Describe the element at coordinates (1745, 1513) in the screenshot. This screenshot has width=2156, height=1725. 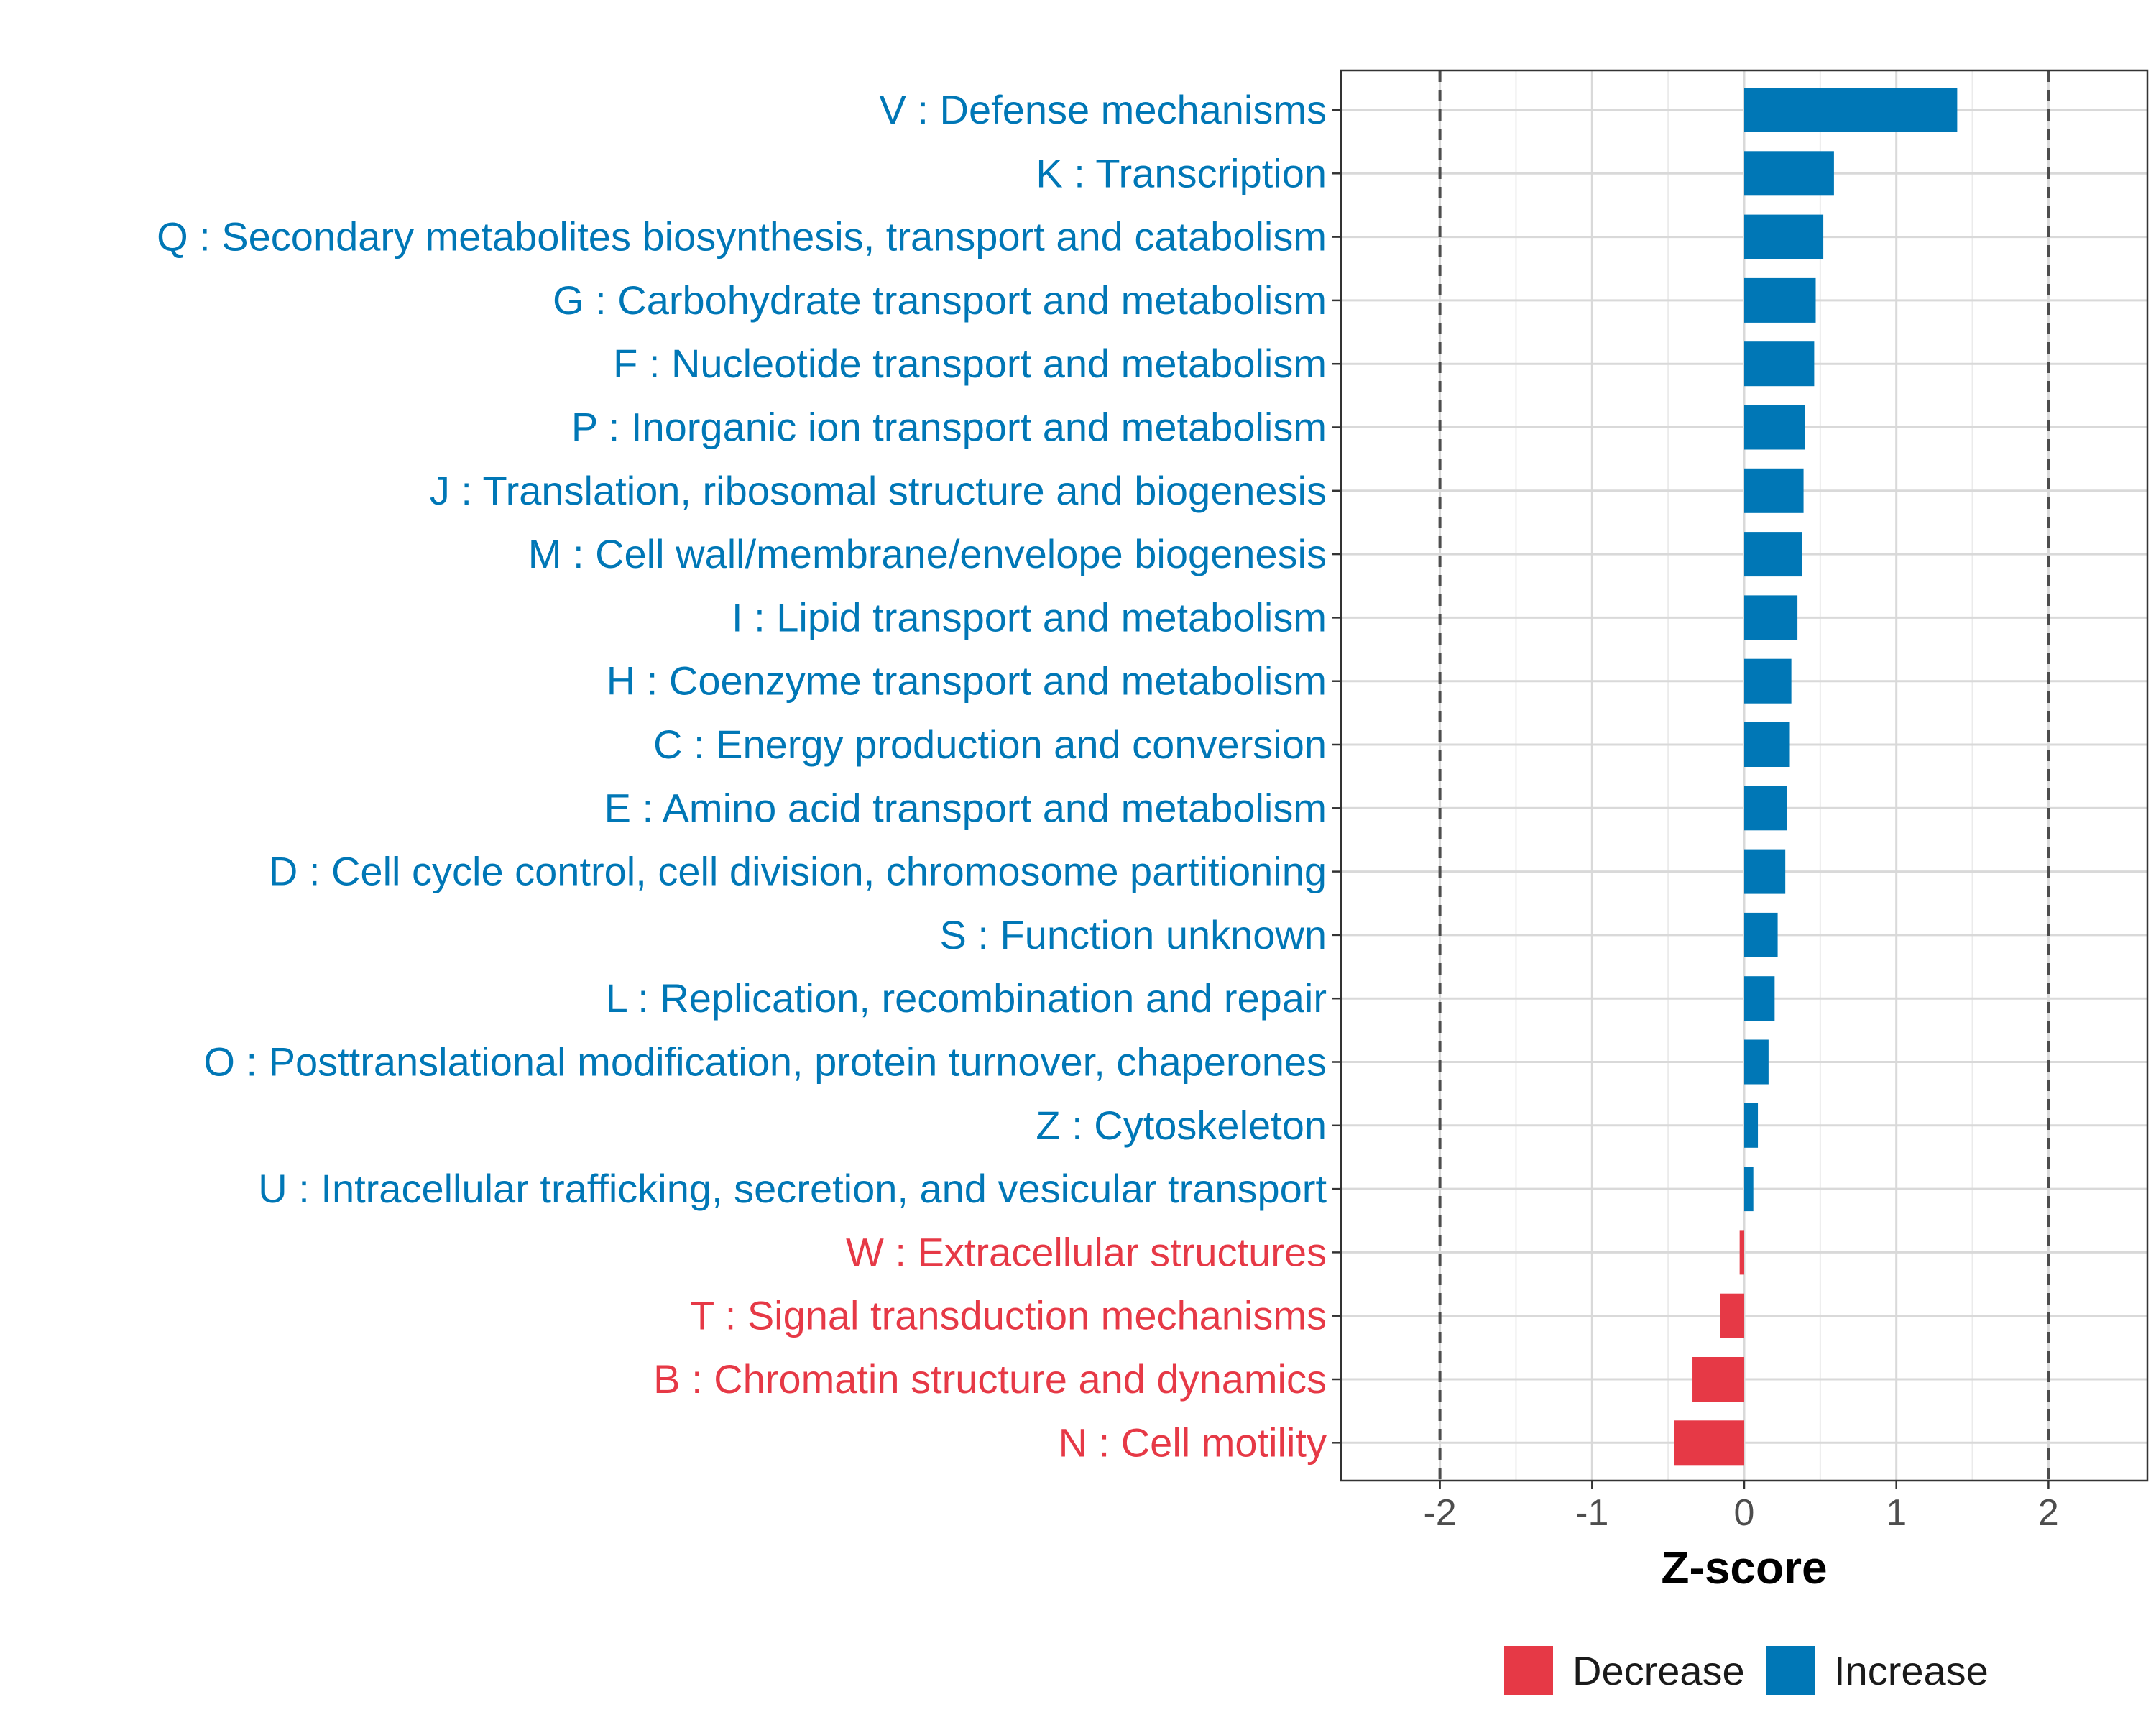
I see `x-tick-label: 0` at that location.